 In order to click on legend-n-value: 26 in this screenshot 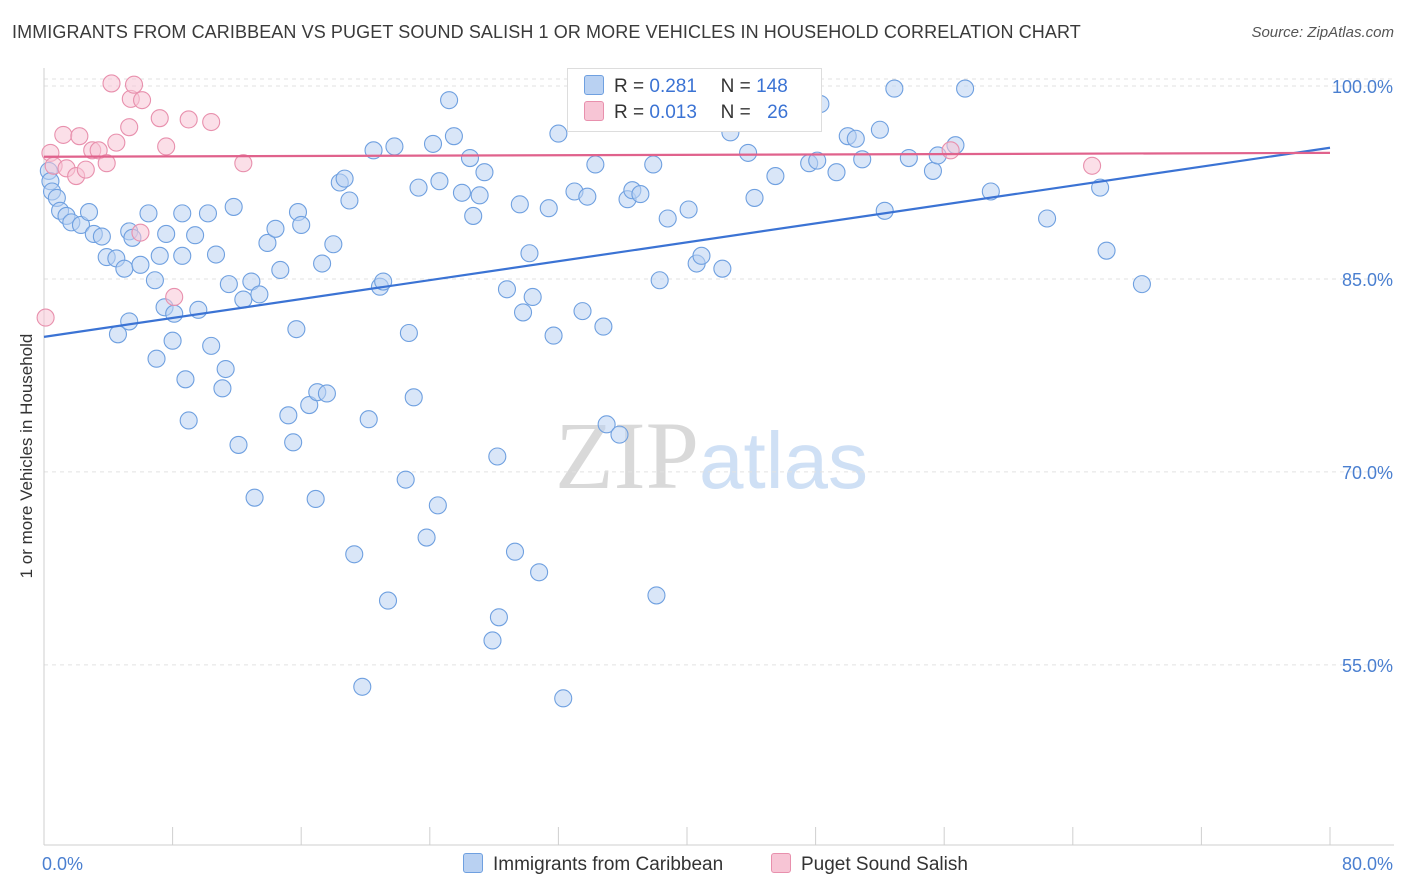, I will do `click(778, 112)`.